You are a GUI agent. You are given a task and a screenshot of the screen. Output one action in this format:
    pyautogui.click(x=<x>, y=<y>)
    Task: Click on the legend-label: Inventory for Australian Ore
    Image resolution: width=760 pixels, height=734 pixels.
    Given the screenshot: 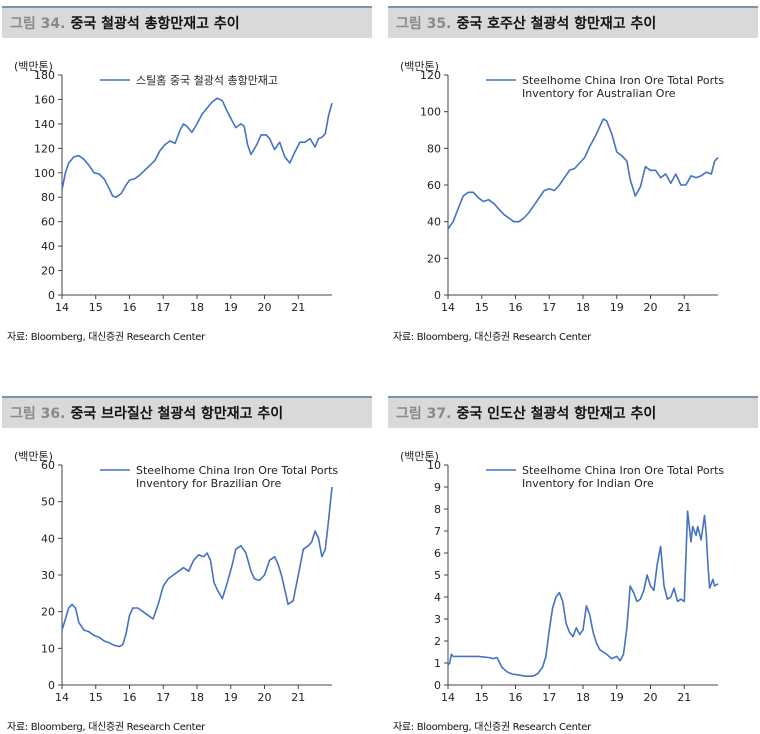 What is the action you would take?
    pyautogui.click(x=599, y=93)
    